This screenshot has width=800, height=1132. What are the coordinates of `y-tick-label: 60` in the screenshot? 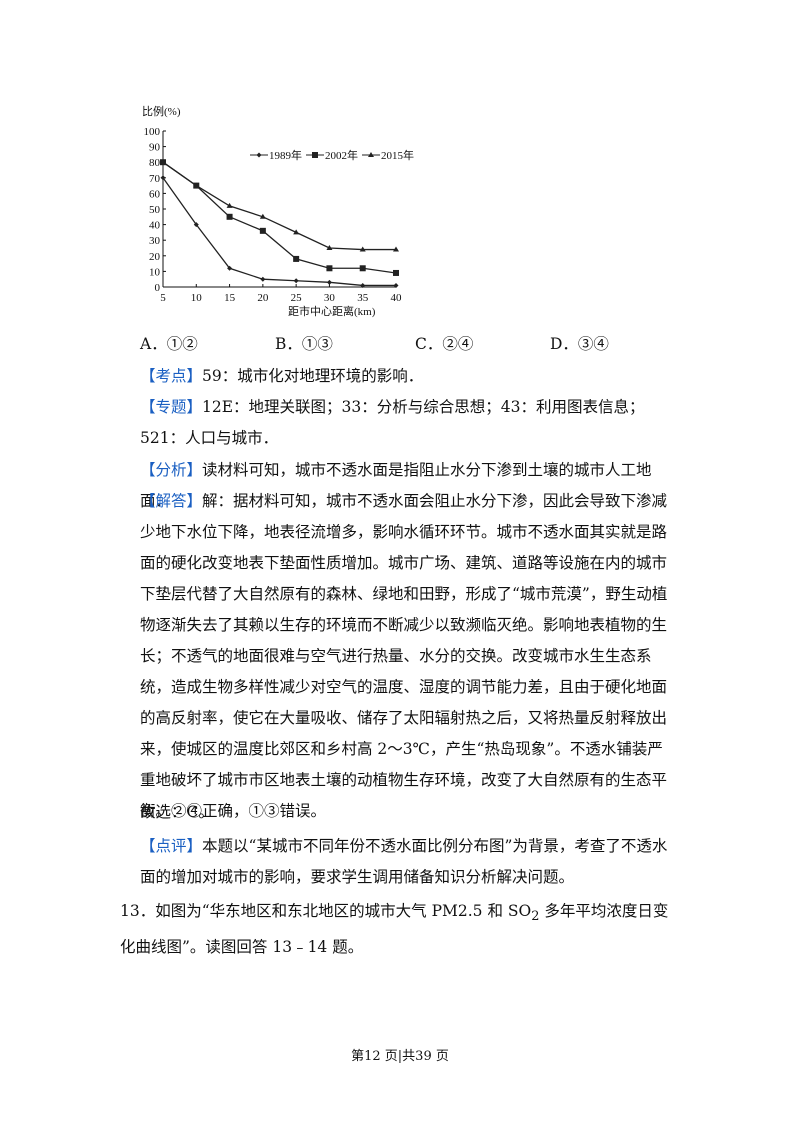 It's located at (155, 194).